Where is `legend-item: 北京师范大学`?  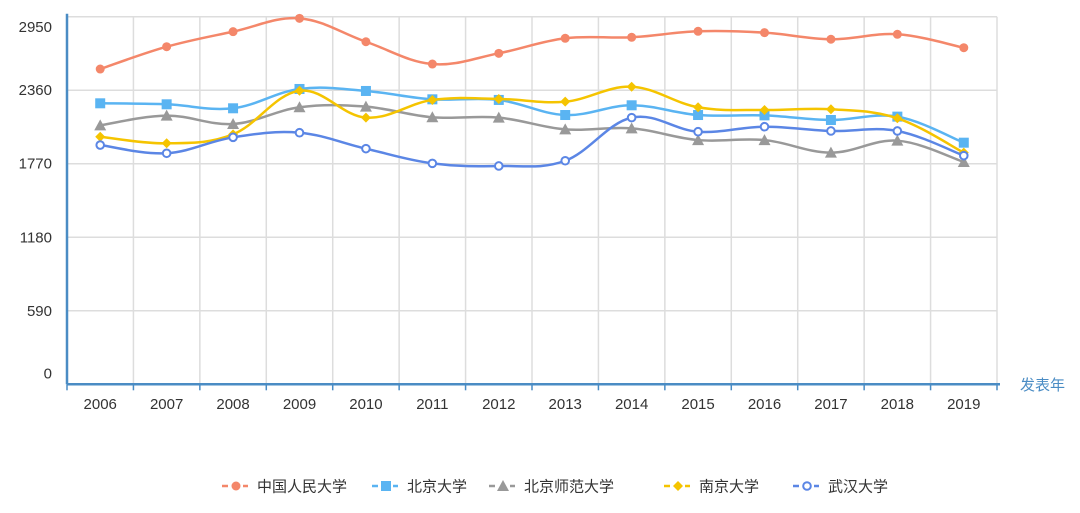 legend-item: 北京师范大学 is located at coordinates (551, 487).